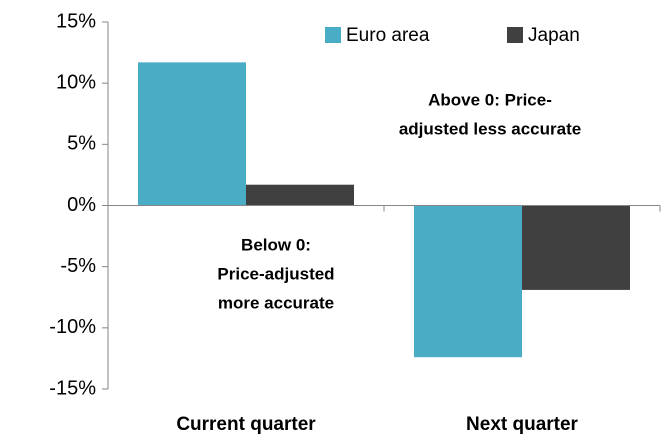 The image size is (661, 442). What do you see at coordinates (490, 128) in the screenshot?
I see `annotation: adjusted less accurate` at bounding box center [490, 128].